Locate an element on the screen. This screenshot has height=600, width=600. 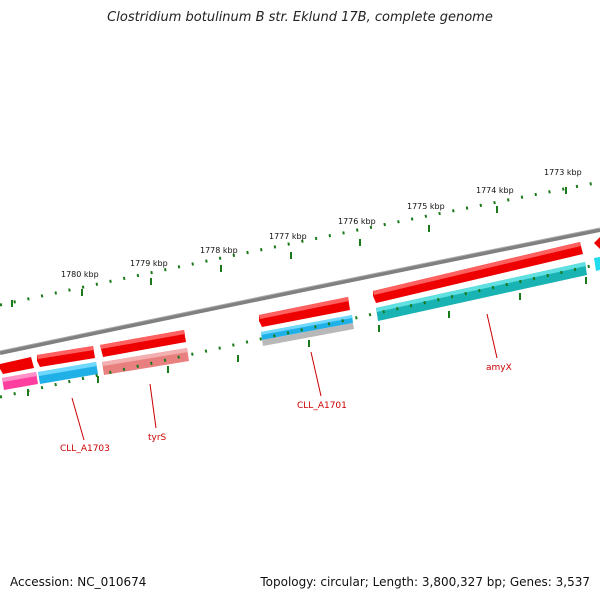
gene-label-cll-a1701: CLL_A1701 is located at coordinates (322, 406).